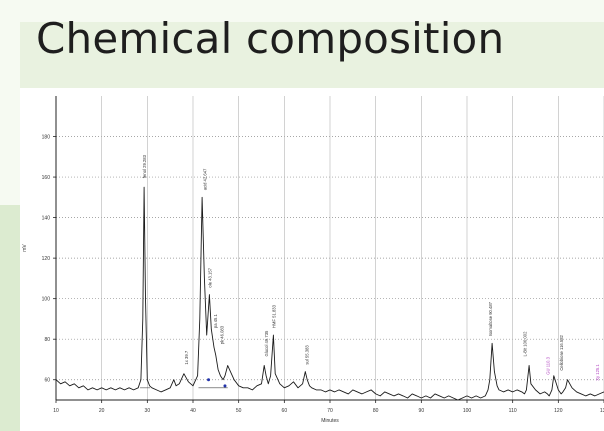 This screenshot has height=431, width=604. I want to click on peak-label: 1x 39.7, so click(186, 357).